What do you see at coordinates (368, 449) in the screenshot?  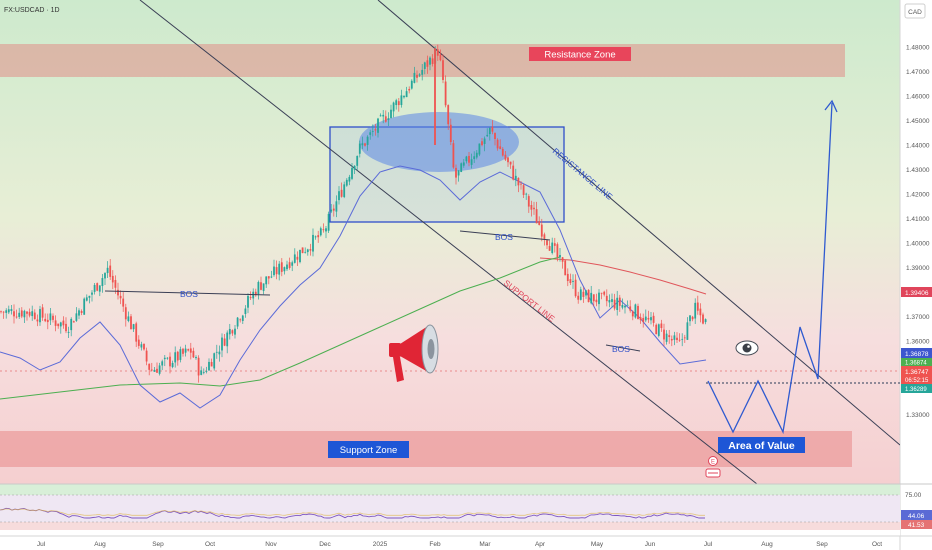 I see `support-zone-label-bg` at bounding box center [368, 449].